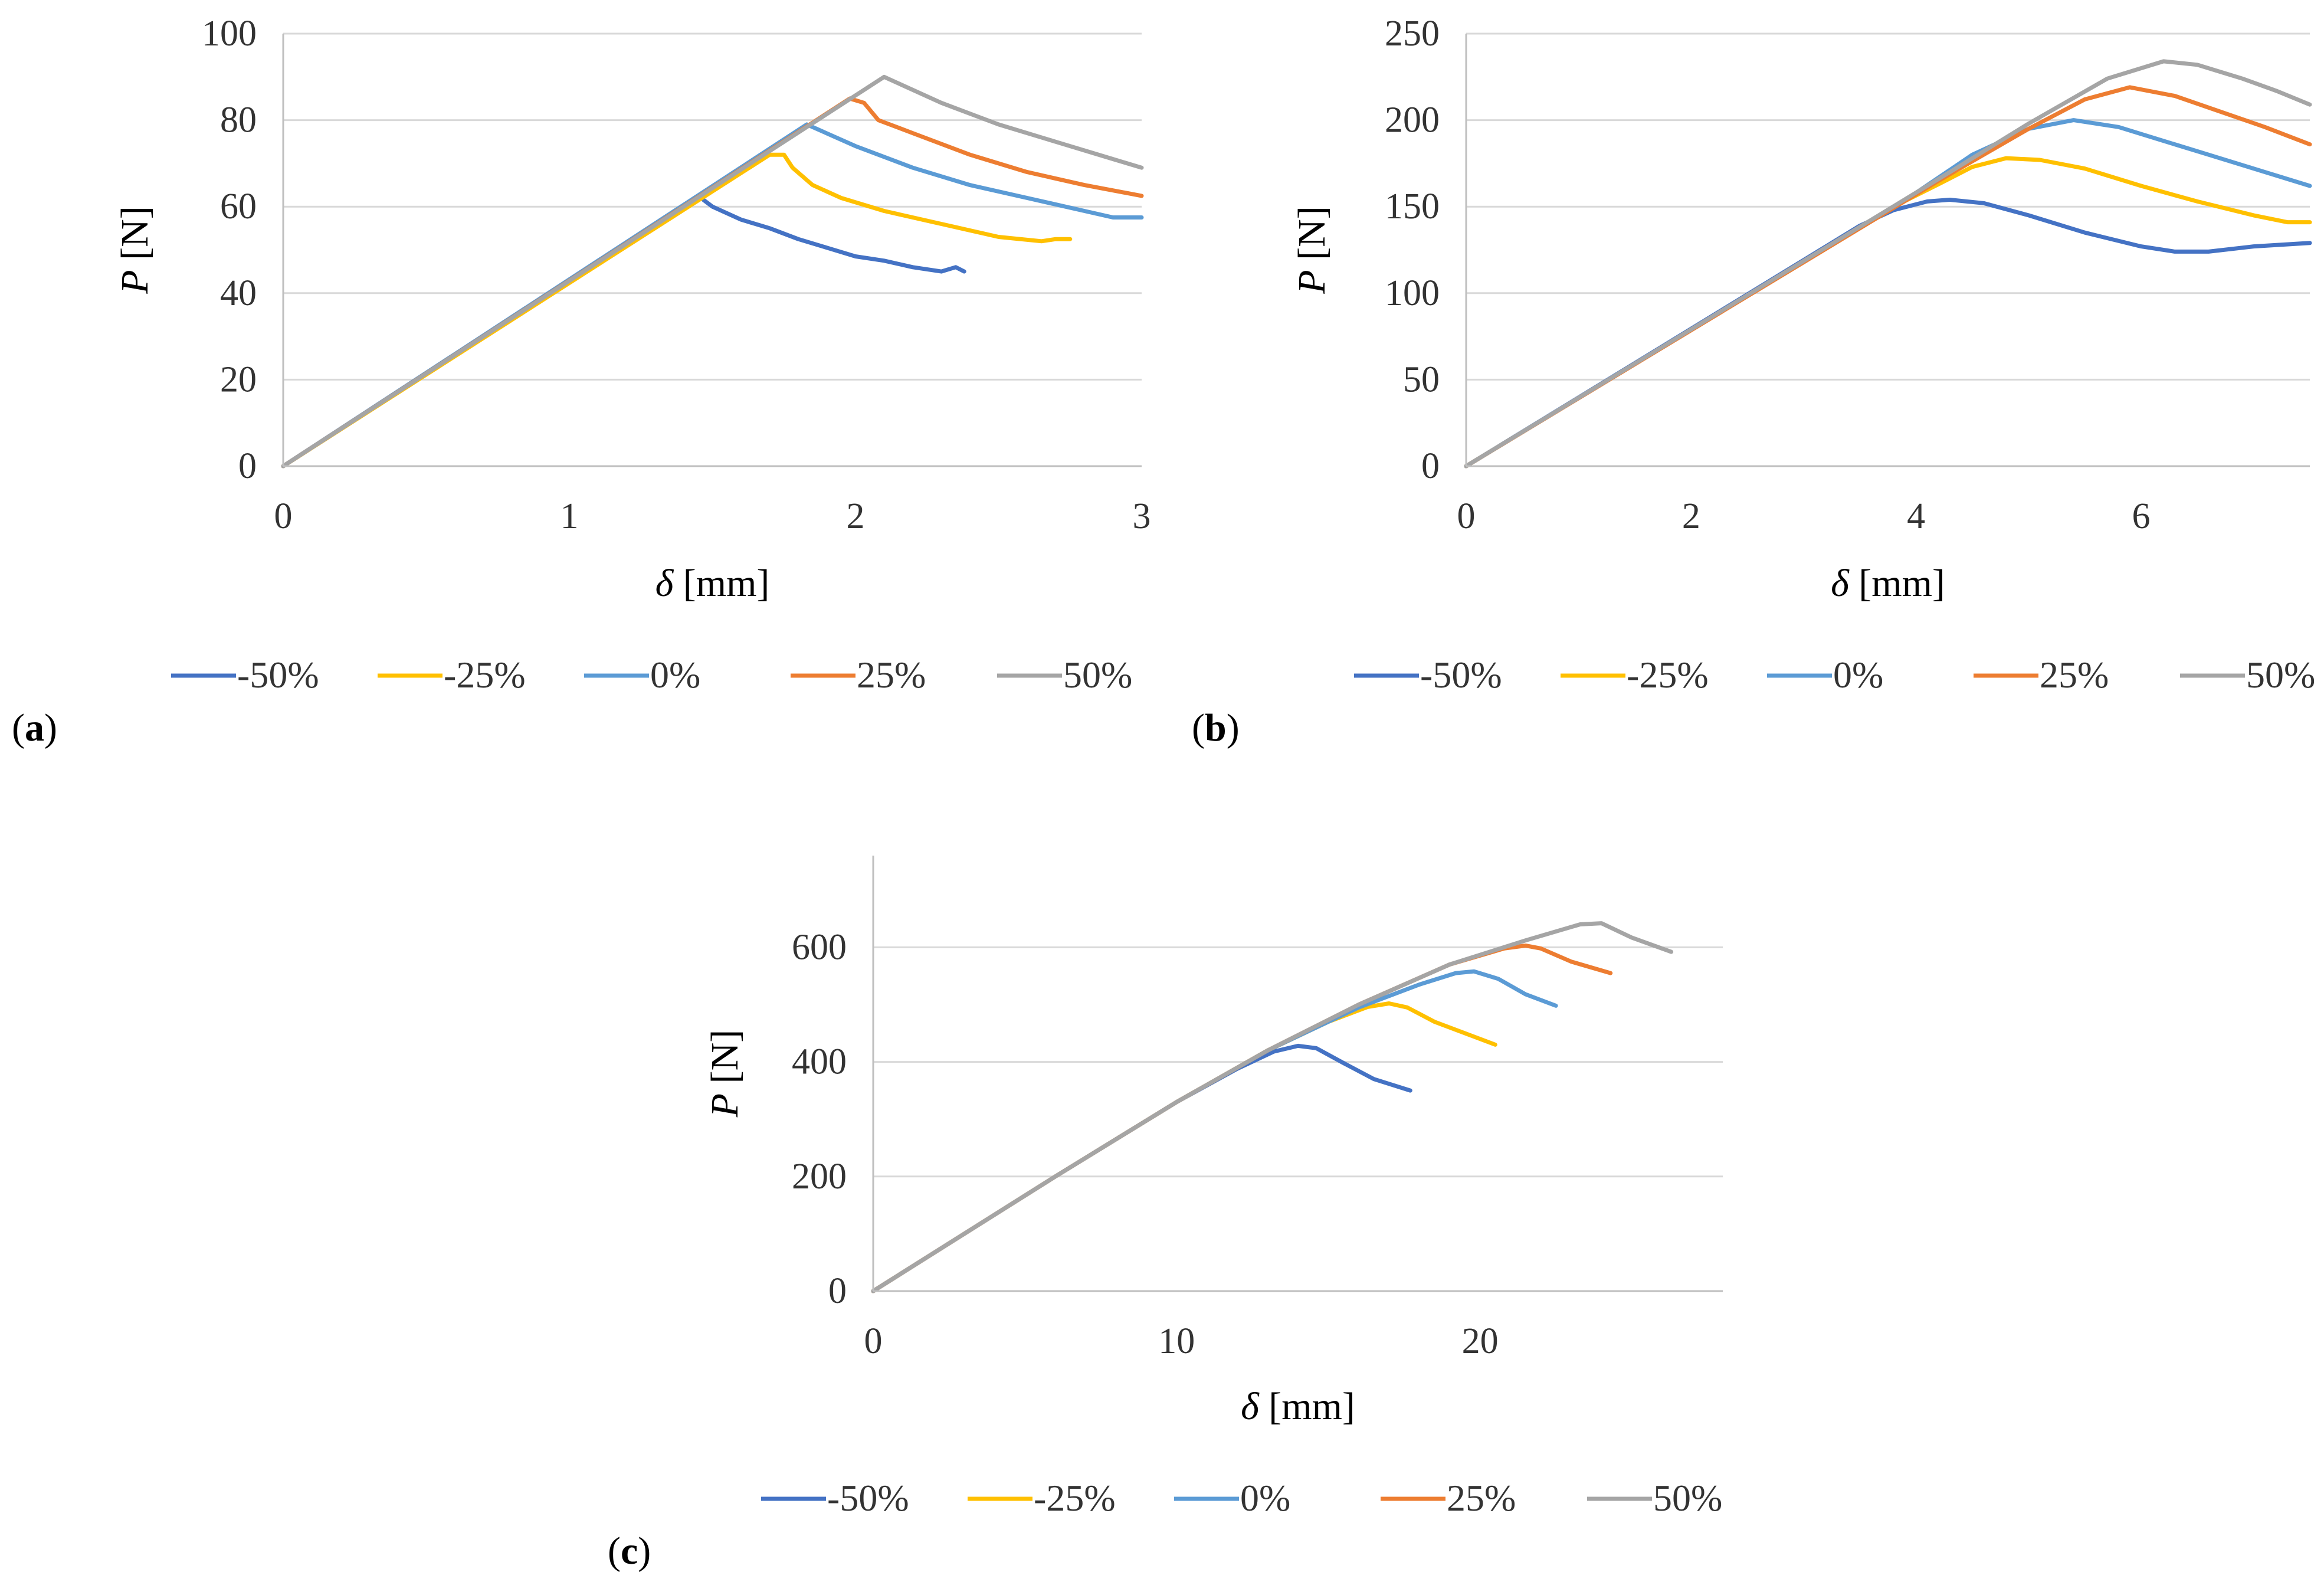  Describe the element at coordinates (1858, 675) in the screenshot. I see `legend-label-b-2: 0%` at that location.